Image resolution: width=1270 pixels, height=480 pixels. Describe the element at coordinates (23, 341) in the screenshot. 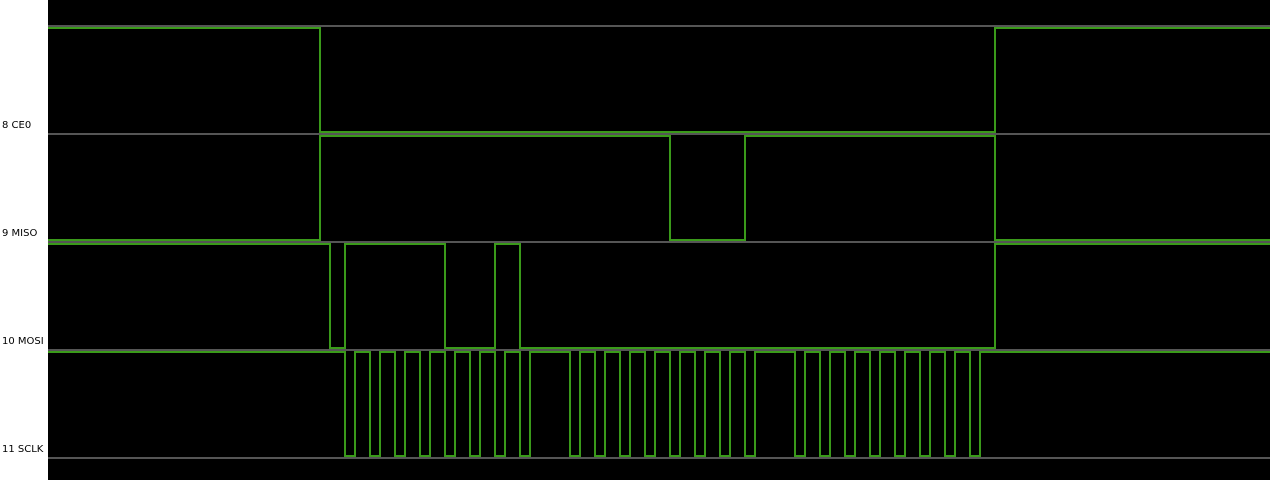

I see `channel-label-mosi: 10 MOSI` at that location.